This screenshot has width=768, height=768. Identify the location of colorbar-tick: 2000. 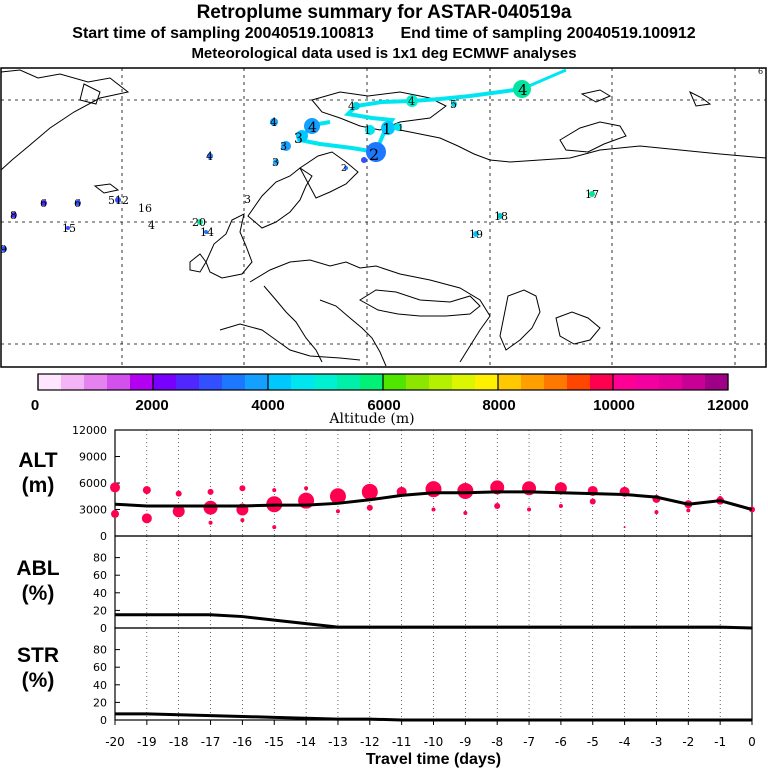
(151, 405).